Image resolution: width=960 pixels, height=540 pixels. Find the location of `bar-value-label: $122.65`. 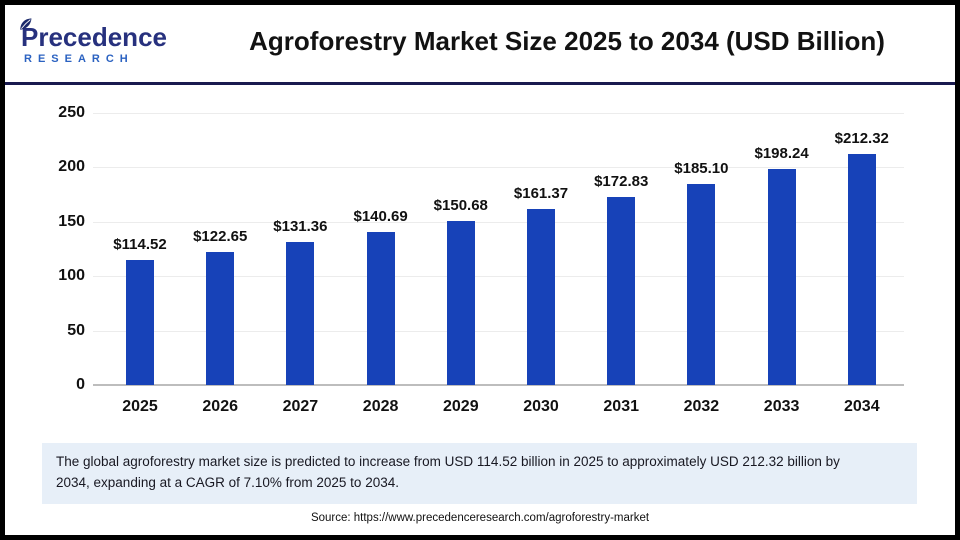

bar-value-label: $122.65 is located at coordinates (220, 236).